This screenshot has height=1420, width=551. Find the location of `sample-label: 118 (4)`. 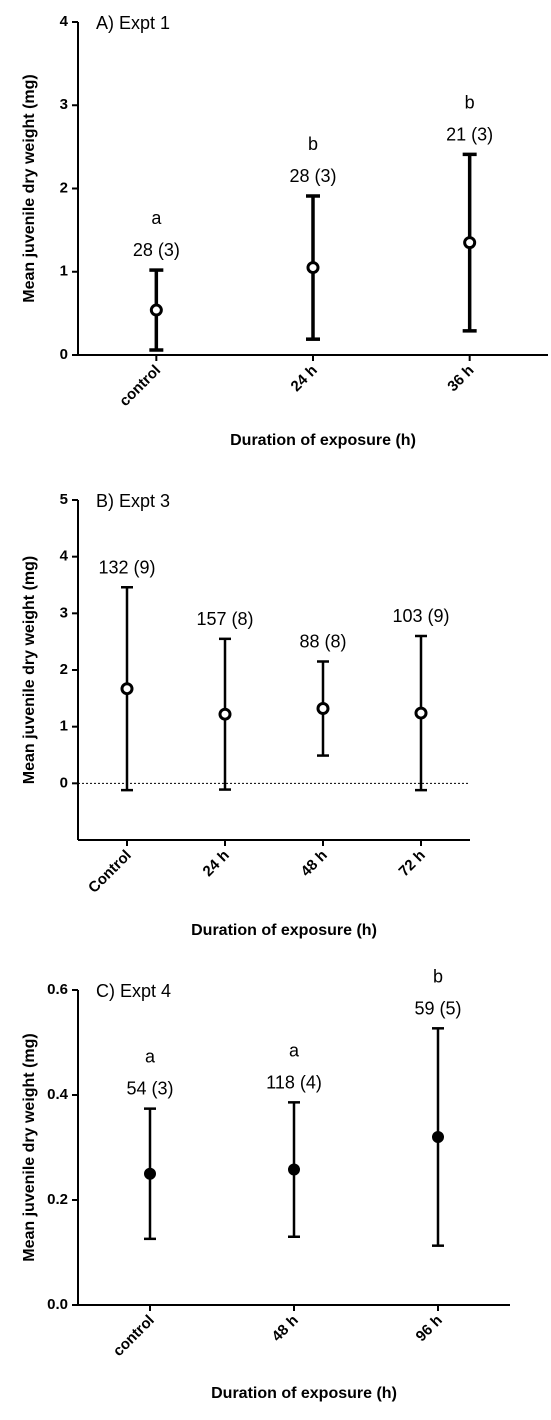

sample-label: 118 (4) is located at coordinates (294, 1082).